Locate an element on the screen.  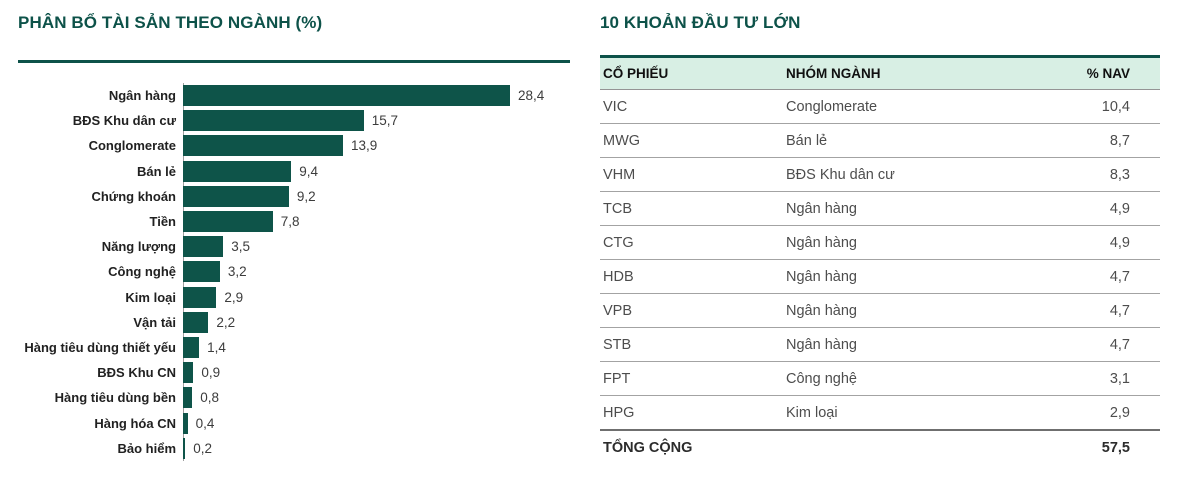
chart-row: Ngân hàng 28,4 is located at coordinates (294, 95).